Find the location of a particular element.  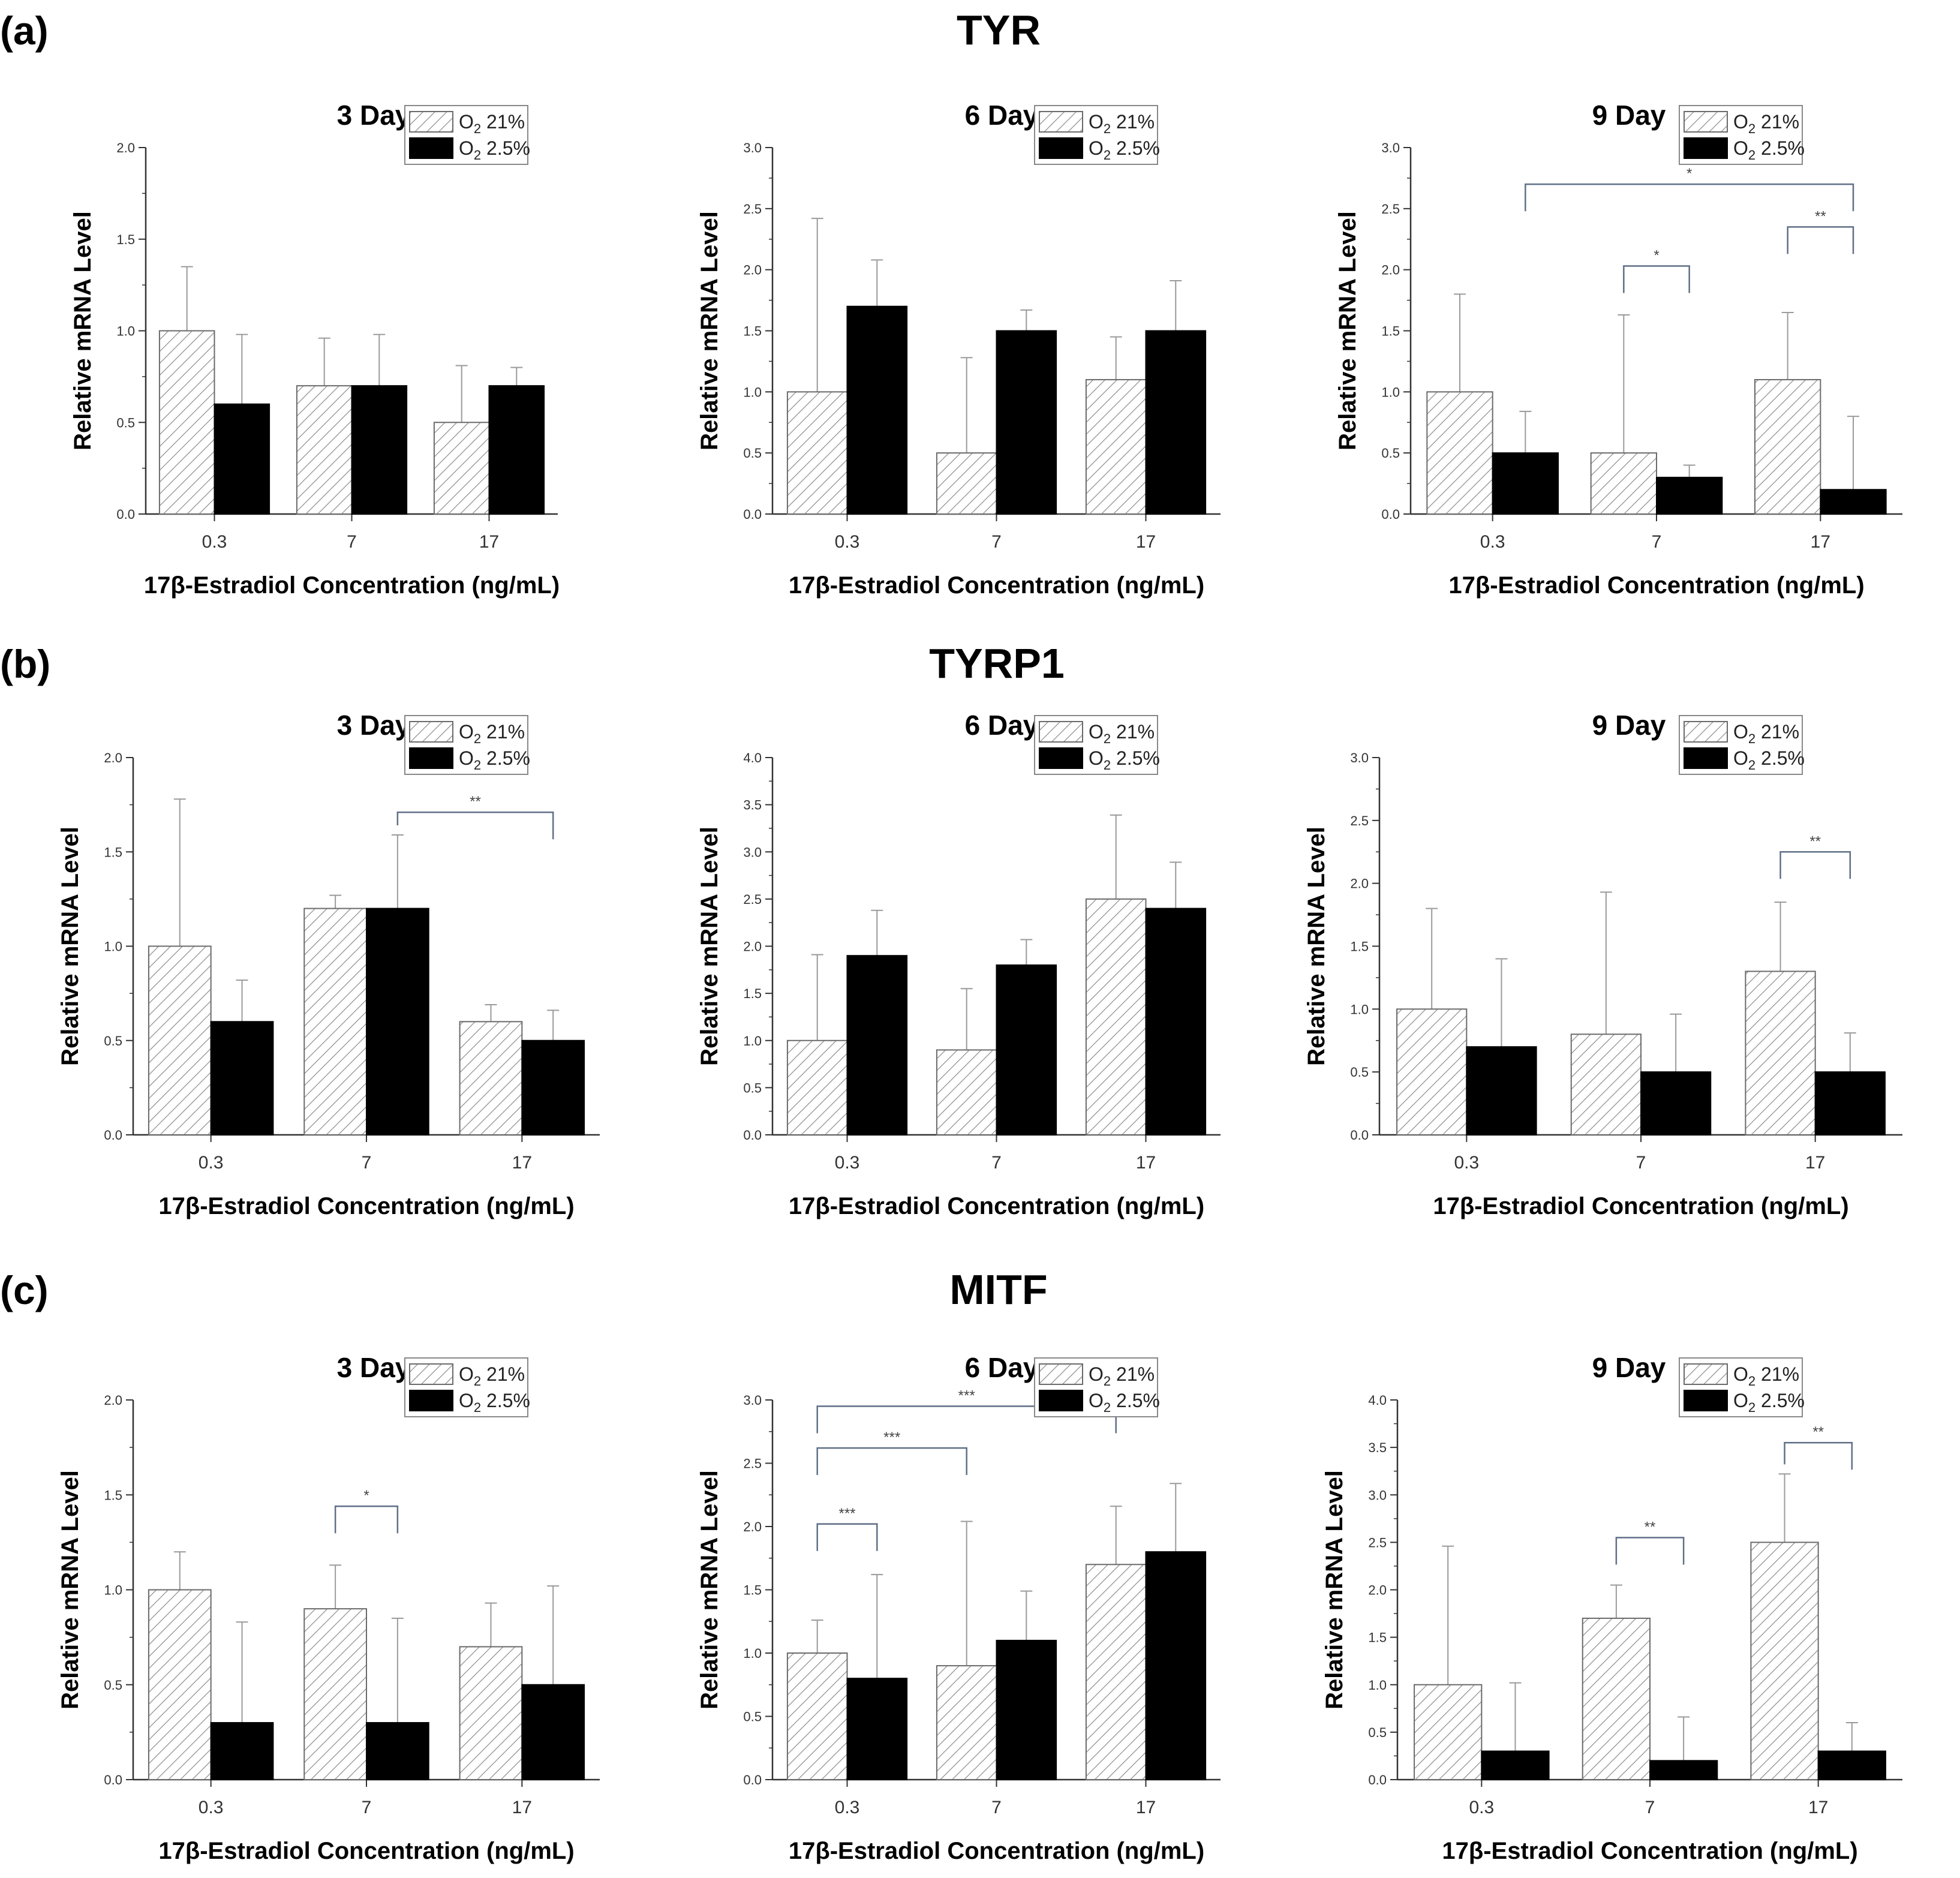

y-tick-label: 3.0 is located at coordinates (752, 1400).